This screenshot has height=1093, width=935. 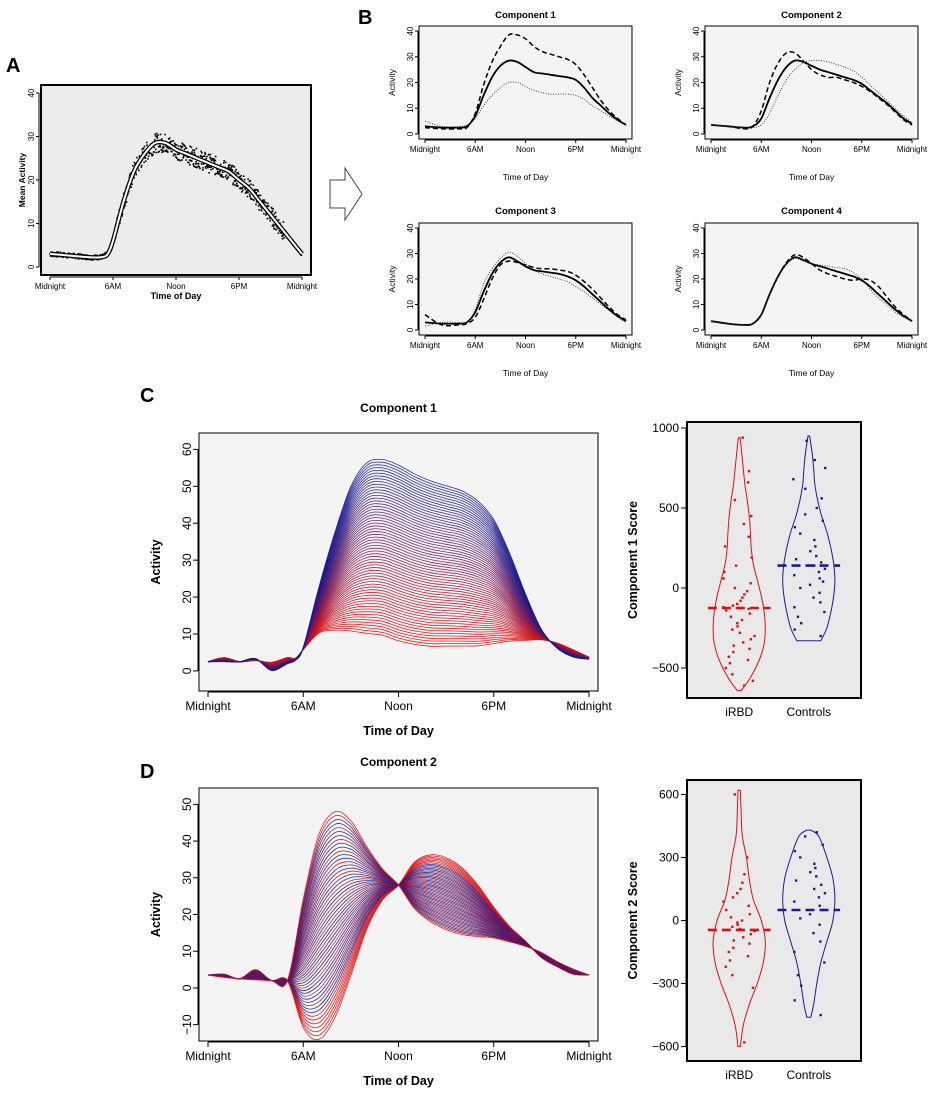 What do you see at coordinates (811, 94) in the screenshot?
I see `series-line-solid` at bounding box center [811, 94].